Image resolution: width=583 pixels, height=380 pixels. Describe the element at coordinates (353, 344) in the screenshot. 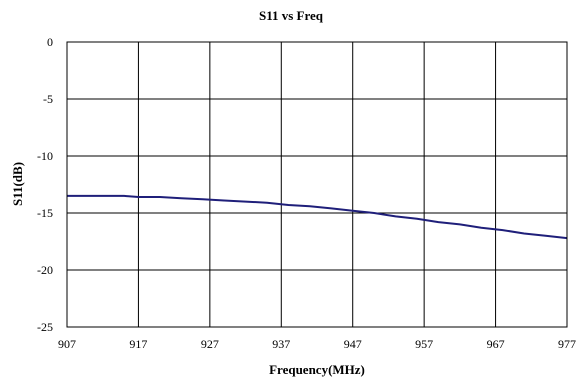

I see `x-tick-label: 947` at that location.